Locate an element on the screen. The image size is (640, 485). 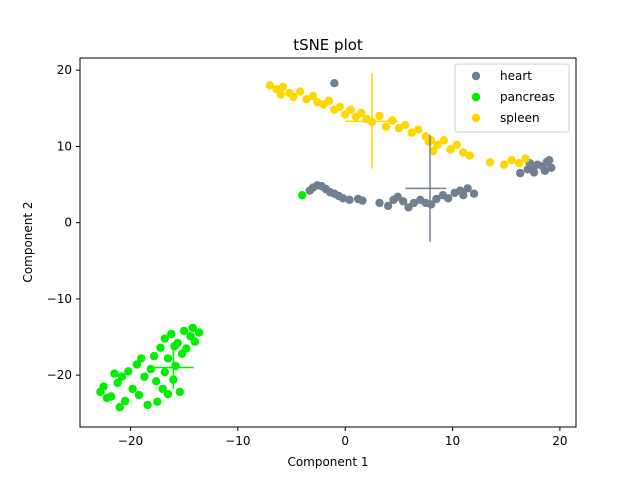
x-tick-label: 10 is located at coordinates (452, 441).